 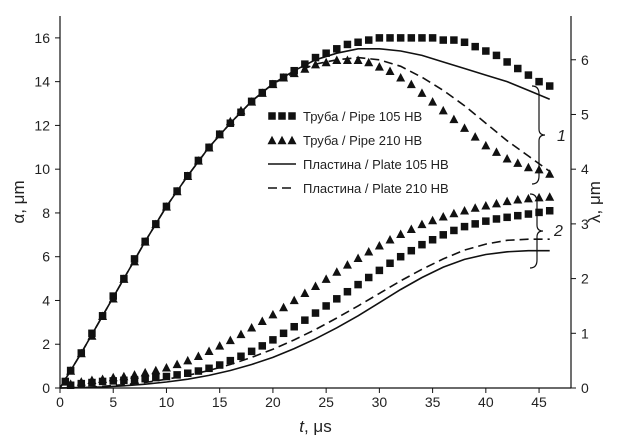 What do you see at coordinates (362, 116) in the screenshot?
I see `legend-label: Труба / Pipe 105 HB` at bounding box center [362, 116].